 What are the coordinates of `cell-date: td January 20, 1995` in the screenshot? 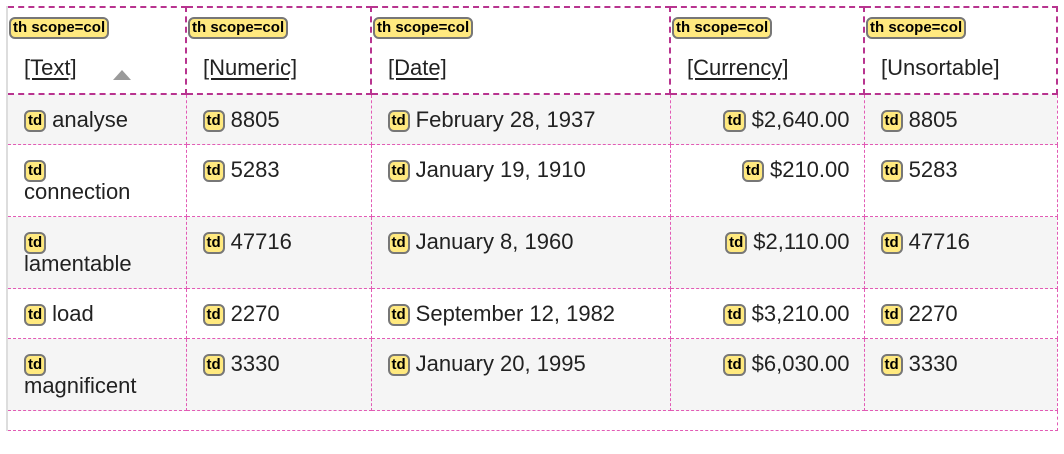 It's located at (520, 374).